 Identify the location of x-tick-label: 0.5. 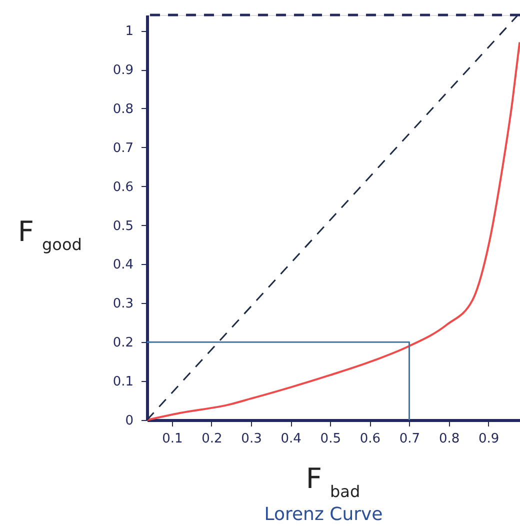
(330, 439).